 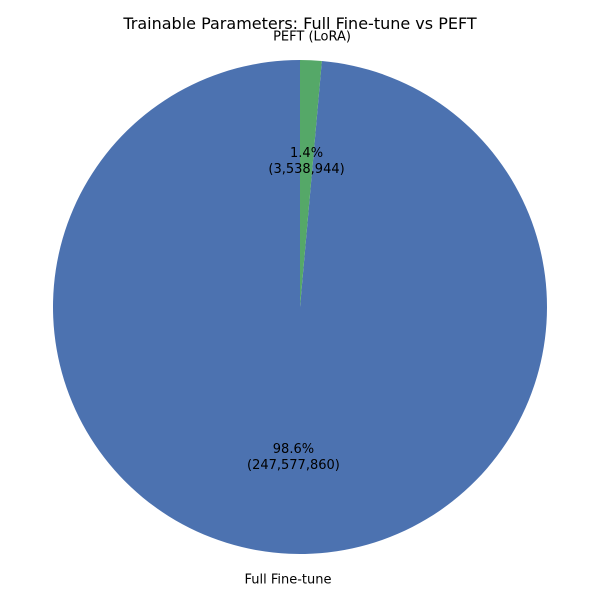 I want to click on slice-count-1: (3,538,944), so click(x=306, y=169).